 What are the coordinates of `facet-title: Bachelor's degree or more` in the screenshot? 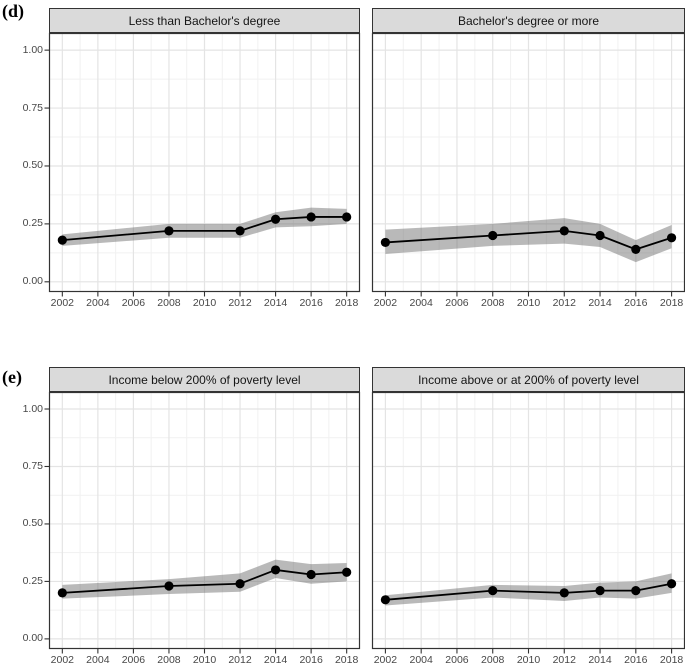 It's located at (528, 20).